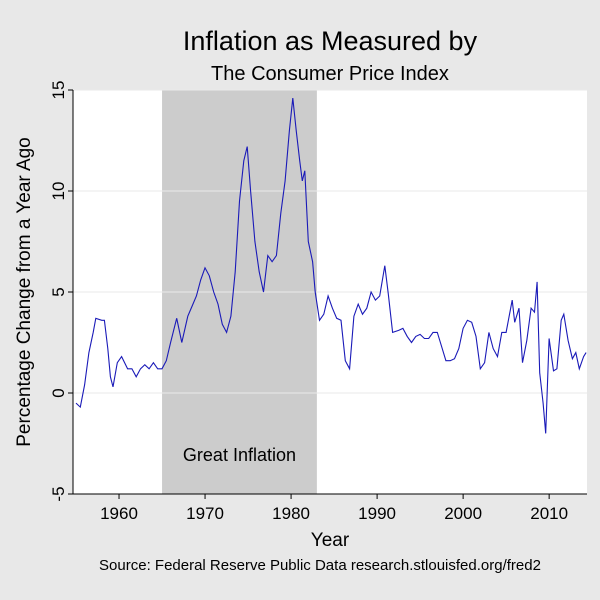 Image resolution: width=600 pixels, height=600 pixels. I want to click on x-tick-label: 2010, so click(549, 513).